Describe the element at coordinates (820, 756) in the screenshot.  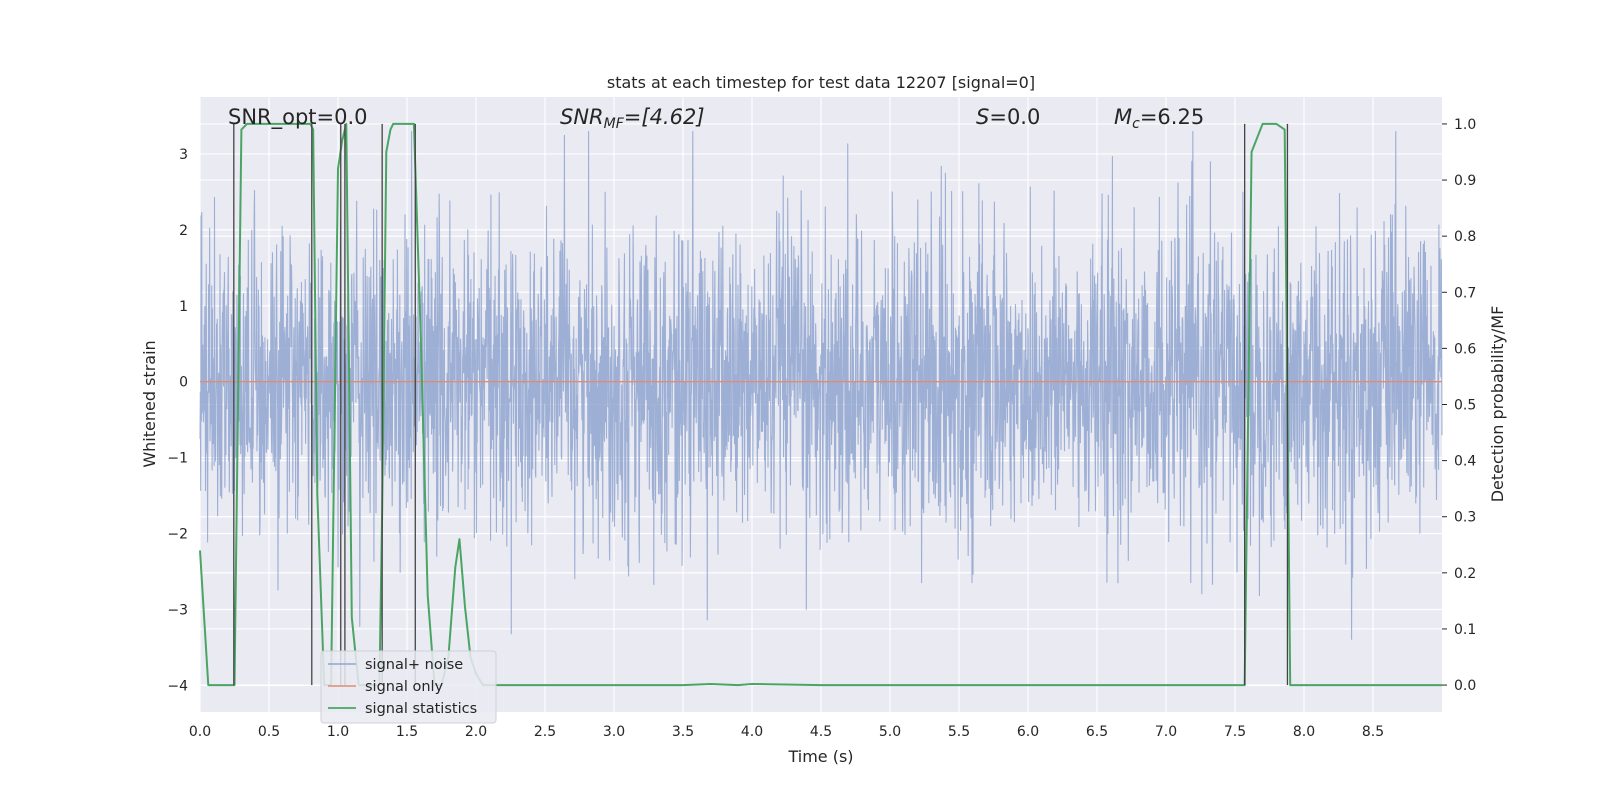
I see `x-axis-label: Time (s)` at that location.